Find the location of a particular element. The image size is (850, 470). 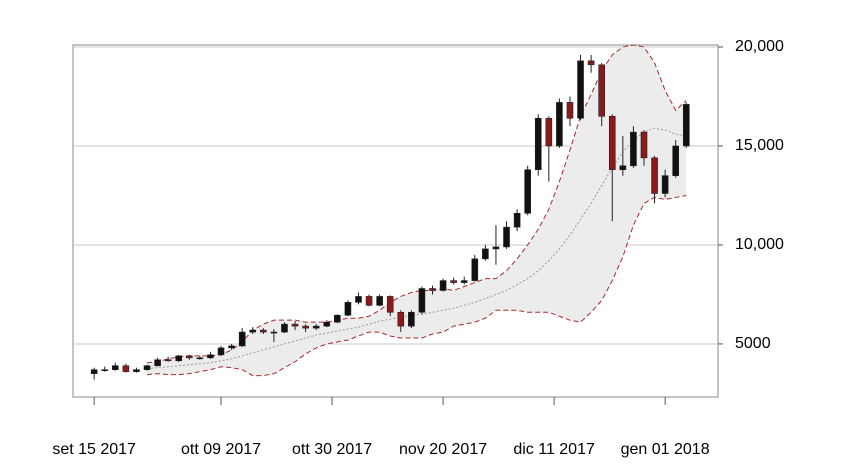

x-tick-label: nov 20 2017 is located at coordinates (443, 449).